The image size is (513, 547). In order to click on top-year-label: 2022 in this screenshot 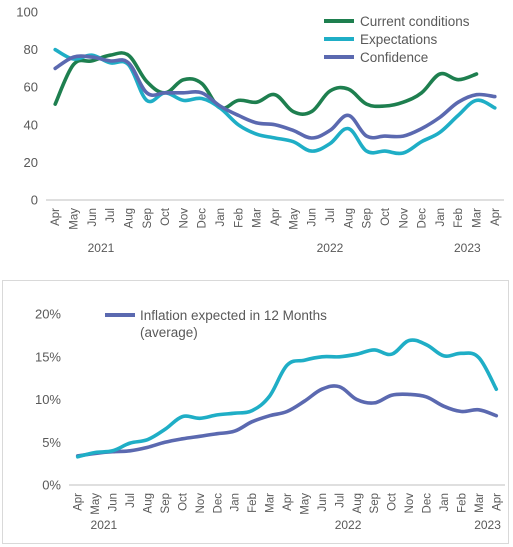, I will do `click(330, 248)`.